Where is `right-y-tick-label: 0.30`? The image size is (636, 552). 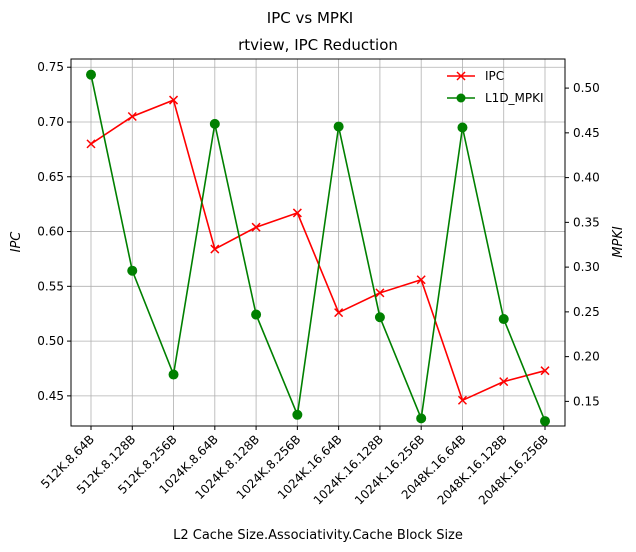 right-y-tick-label: 0.30 is located at coordinates (586, 267).